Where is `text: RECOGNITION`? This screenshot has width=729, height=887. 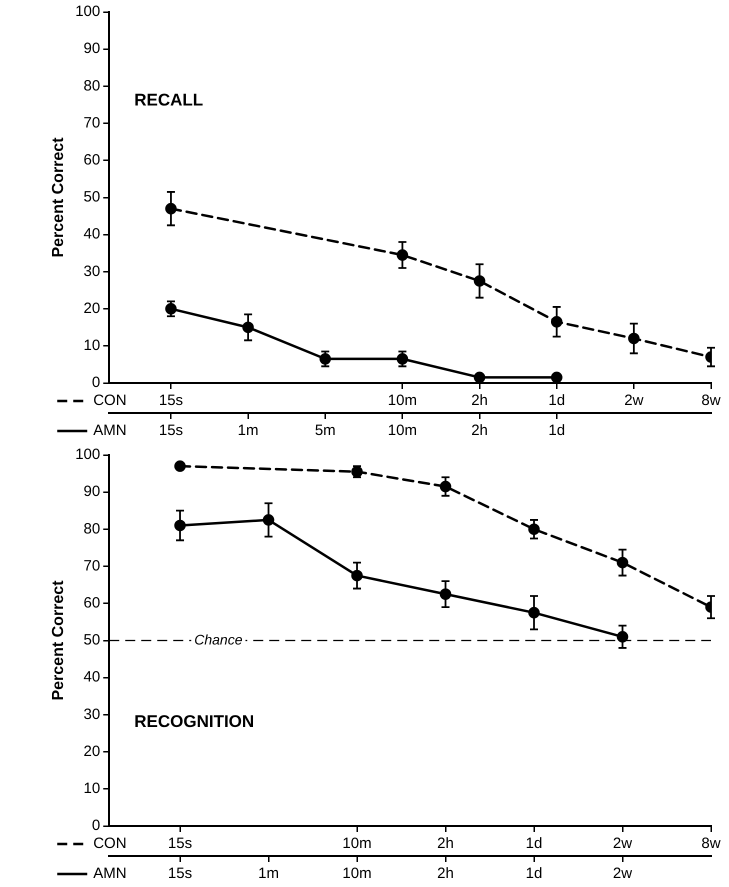
text: RECOGNITION is located at coordinates (194, 721).